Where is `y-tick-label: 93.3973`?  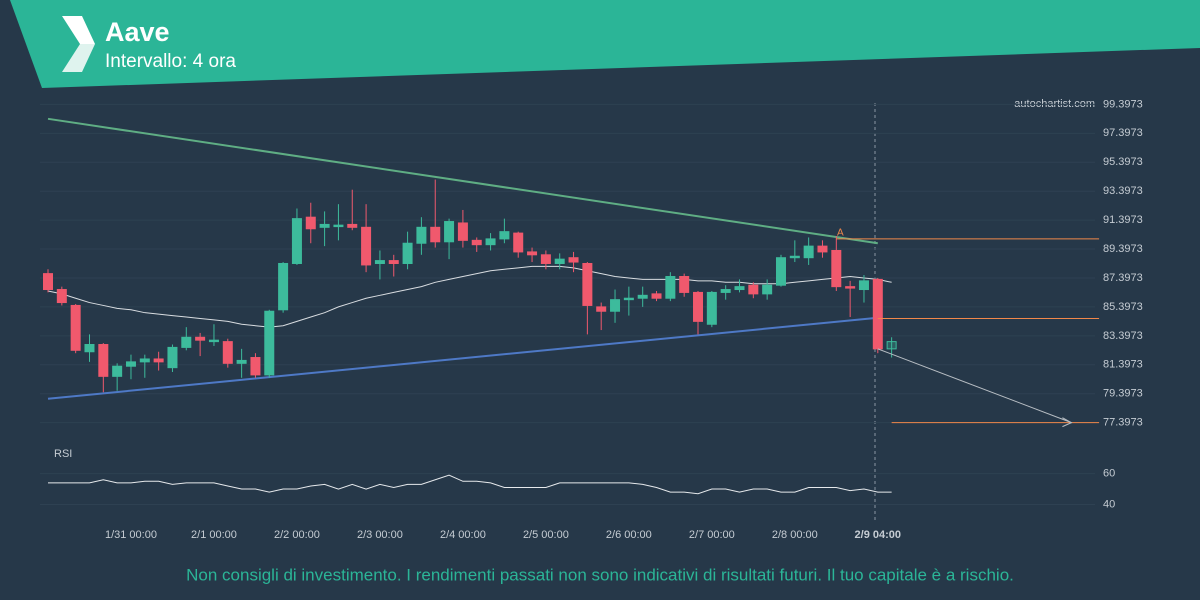 y-tick-label: 93.3973 is located at coordinates (1123, 191).